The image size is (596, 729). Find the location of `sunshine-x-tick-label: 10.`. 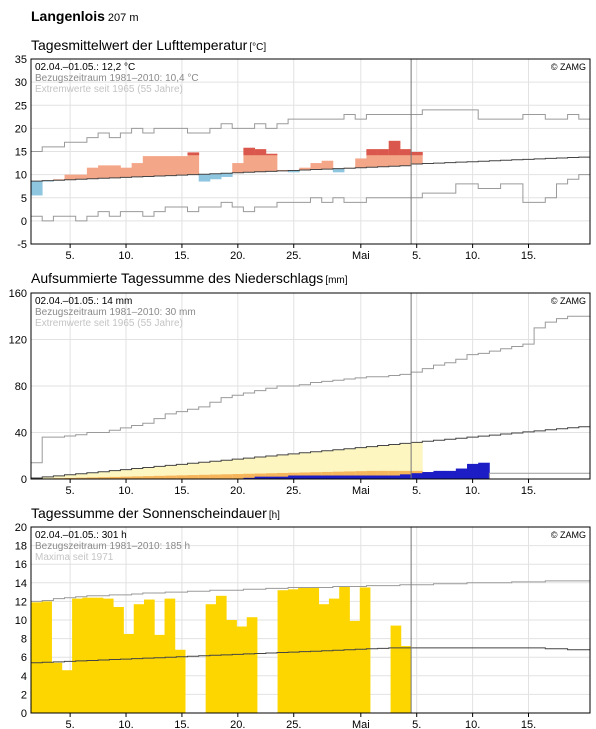

sunshine-x-tick-label: 10. is located at coordinates (125, 724).